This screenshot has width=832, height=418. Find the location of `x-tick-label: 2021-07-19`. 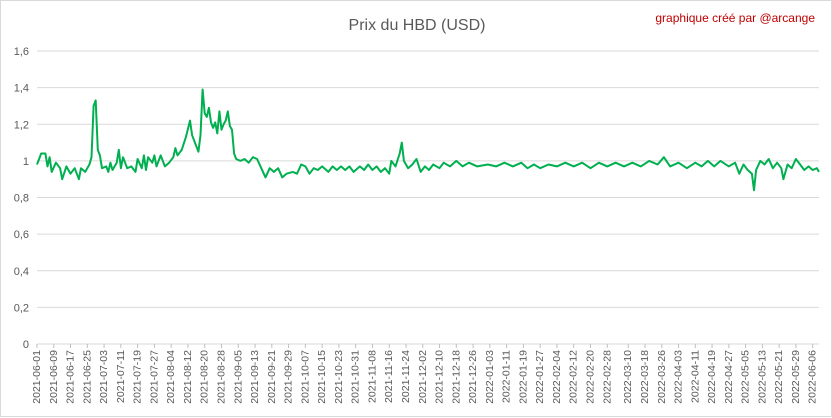

x-tick-label: 2021-07-19 is located at coordinates (138, 377).